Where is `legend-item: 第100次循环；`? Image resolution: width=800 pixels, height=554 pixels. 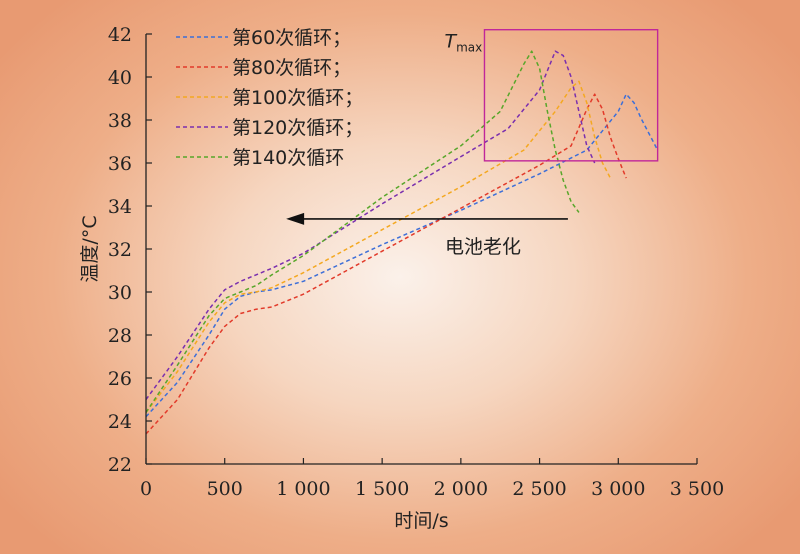
legend-item: 第100次循环； is located at coordinates (269, 98).